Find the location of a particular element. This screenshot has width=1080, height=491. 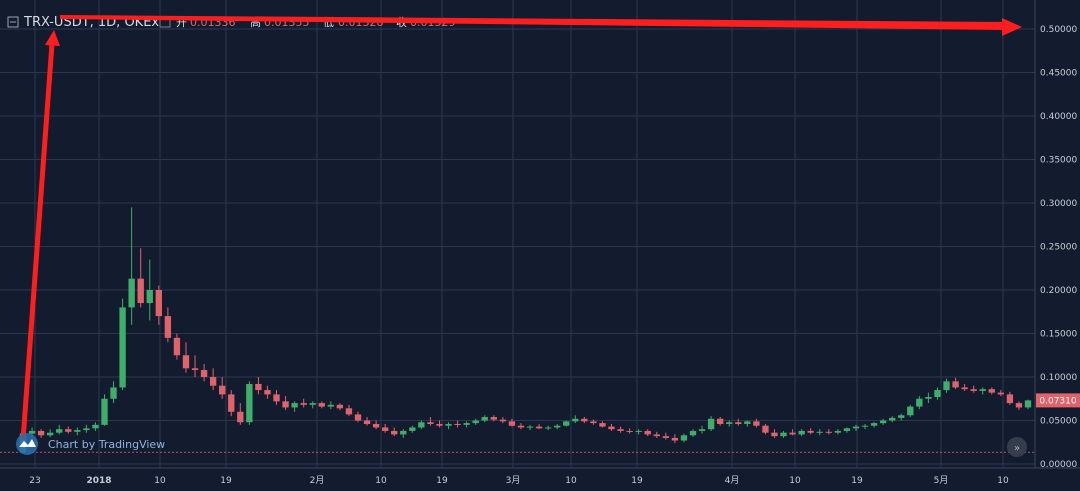

double-chevron-right-icon: » is located at coordinates (1017, 448).